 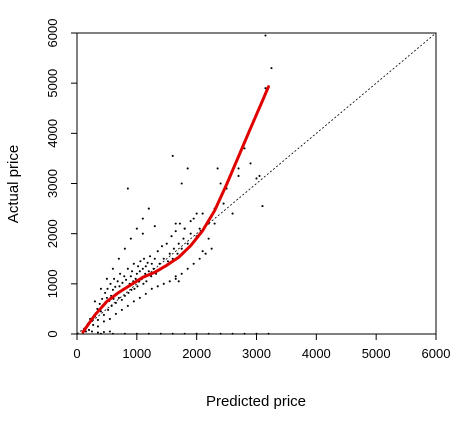 What do you see at coordinates (52, 133) in the screenshot?
I see `y-tick-label: 4000` at bounding box center [52, 133].